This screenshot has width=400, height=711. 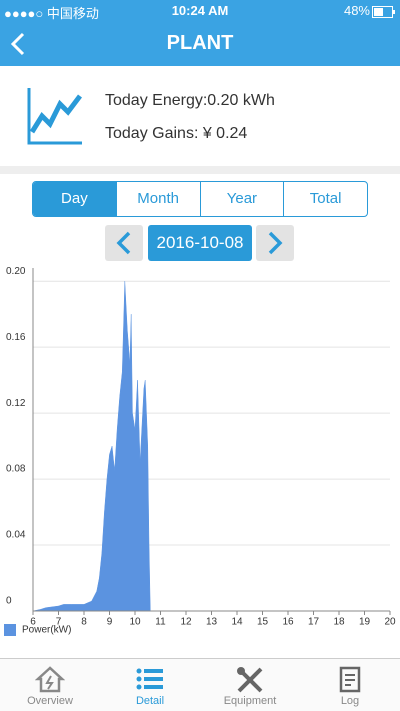 What do you see at coordinates (241, 199) in the screenshot?
I see `tab-year: Year` at bounding box center [241, 199].